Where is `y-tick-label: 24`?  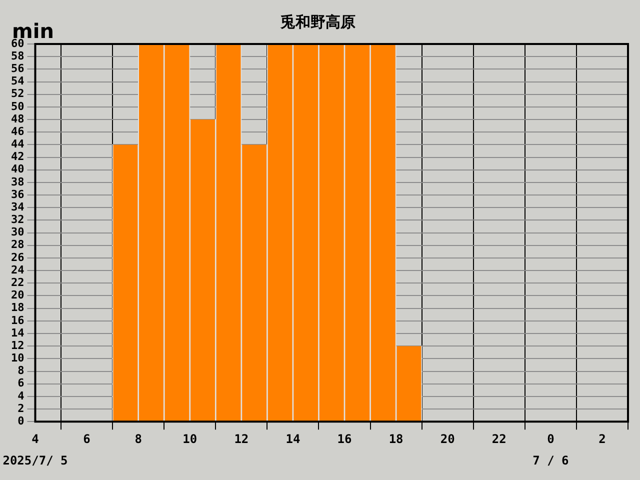
y-tick-label: 24 is located at coordinates (17, 269).